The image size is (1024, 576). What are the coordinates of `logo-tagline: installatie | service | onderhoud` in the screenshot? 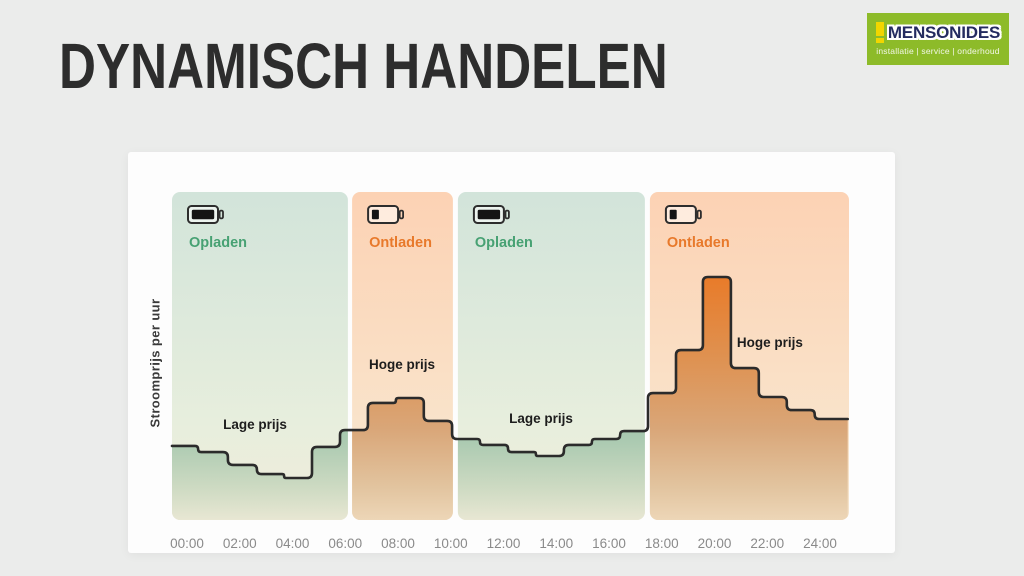 It's located at (938, 51).